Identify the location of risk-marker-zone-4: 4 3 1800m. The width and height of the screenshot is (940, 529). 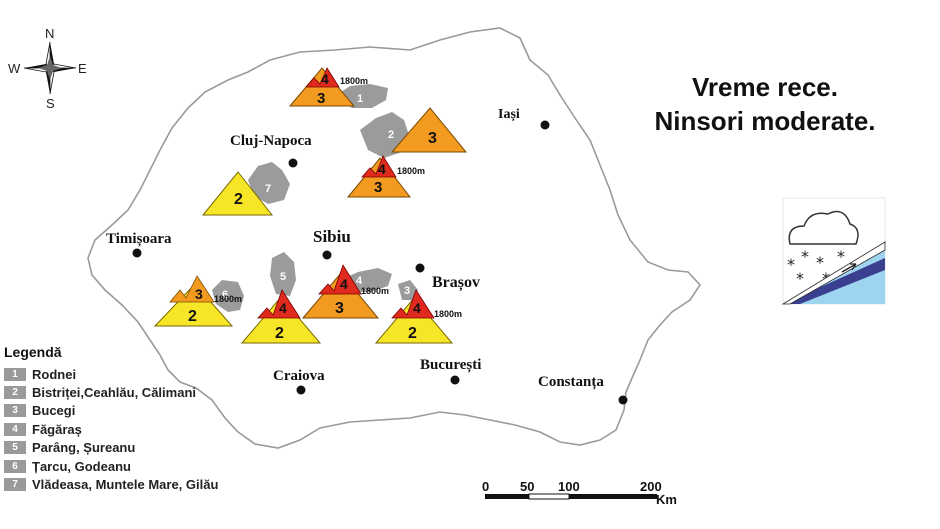
(345, 291).